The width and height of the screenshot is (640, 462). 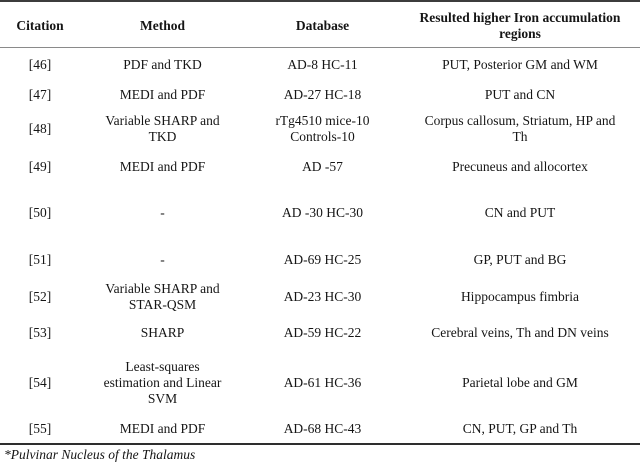 I want to click on regions-cell: CN and PUT, so click(x=520, y=212).